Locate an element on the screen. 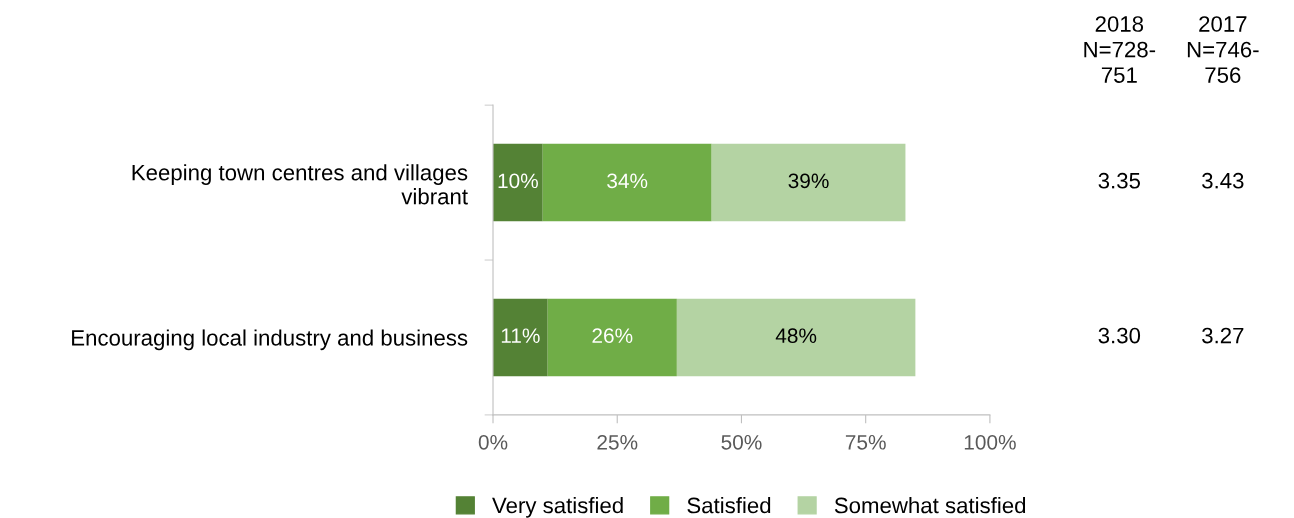 The width and height of the screenshot is (1294, 518). text: 2018 N=728- 751 is located at coordinates (1120, 49).